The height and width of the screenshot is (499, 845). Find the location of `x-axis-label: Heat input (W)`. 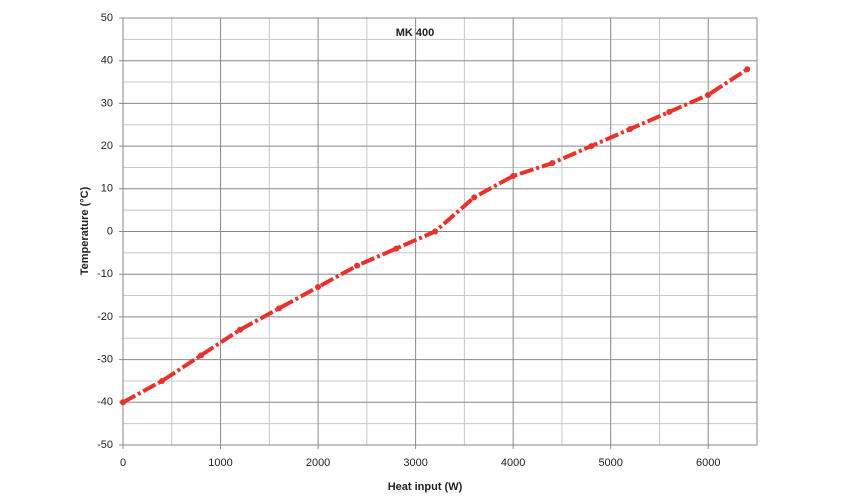

x-axis-label: Heat input (W) is located at coordinates (425, 487).